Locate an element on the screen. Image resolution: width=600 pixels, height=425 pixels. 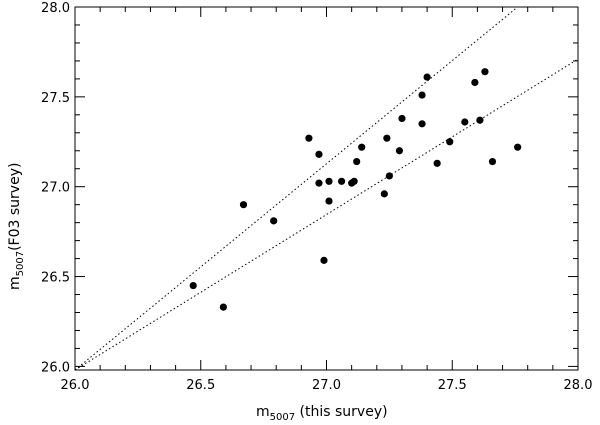
y-tick-label: 27.5 is located at coordinates (55, 98).